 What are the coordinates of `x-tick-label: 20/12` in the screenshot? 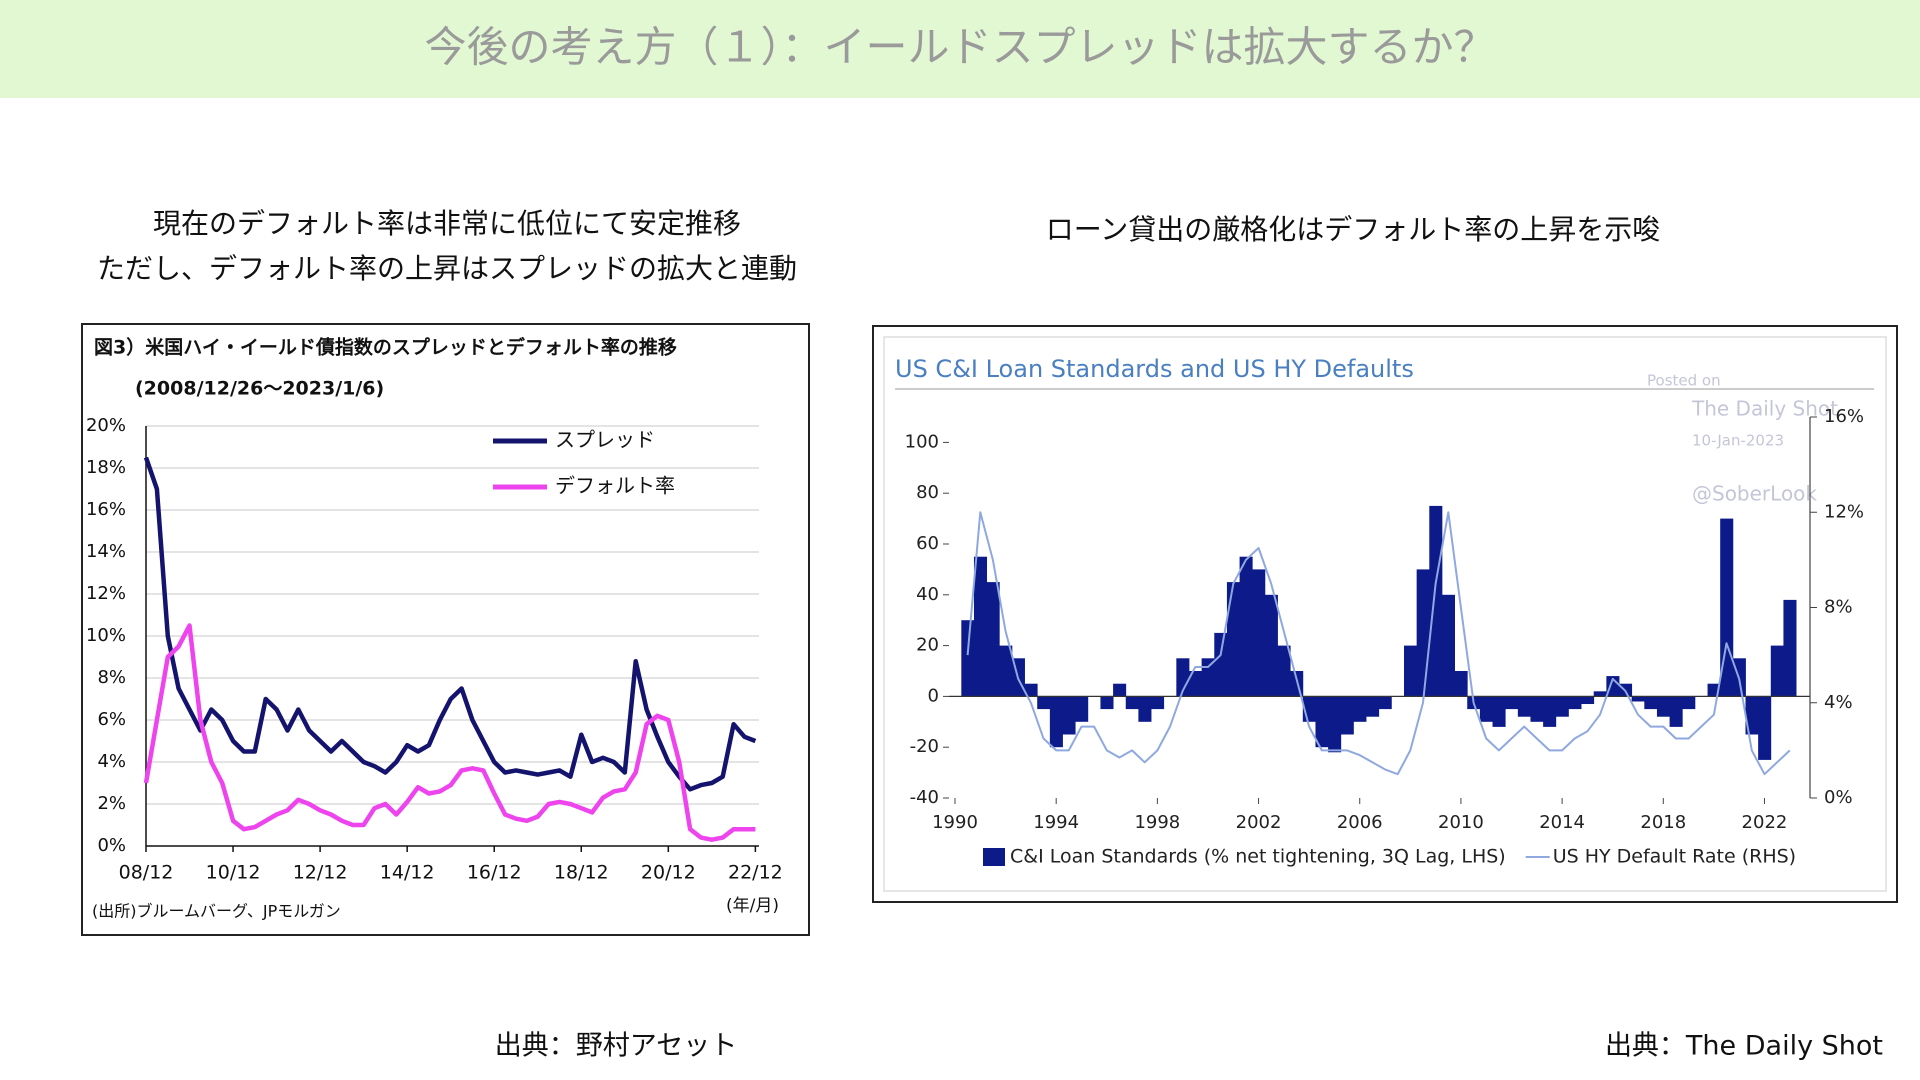 It's located at (668, 873).